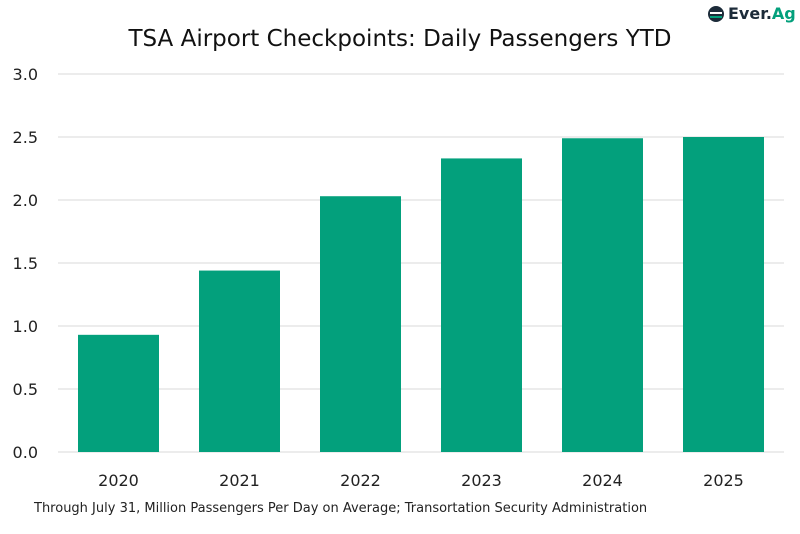 This screenshot has height=534, width=800. Describe the element at coordinates (25, 326) in the screenshot. I see `y-tick-label: 1.0` at that location.